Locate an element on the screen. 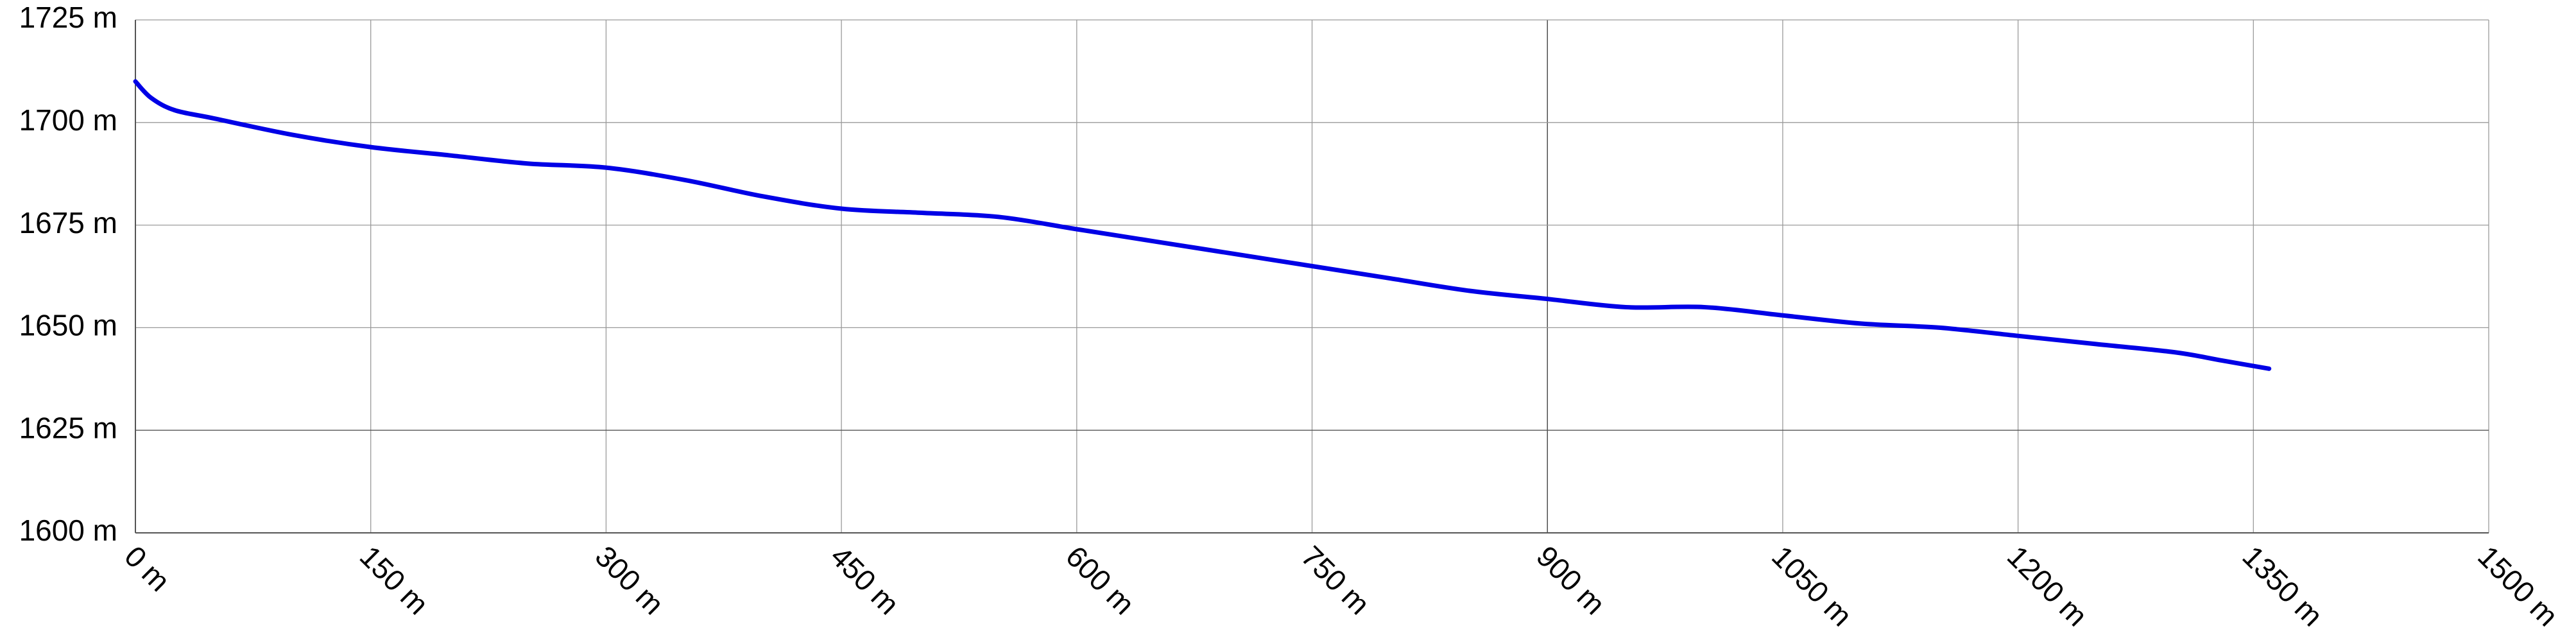  x-tick-label: 0 m is located at coordinates (147, 568).